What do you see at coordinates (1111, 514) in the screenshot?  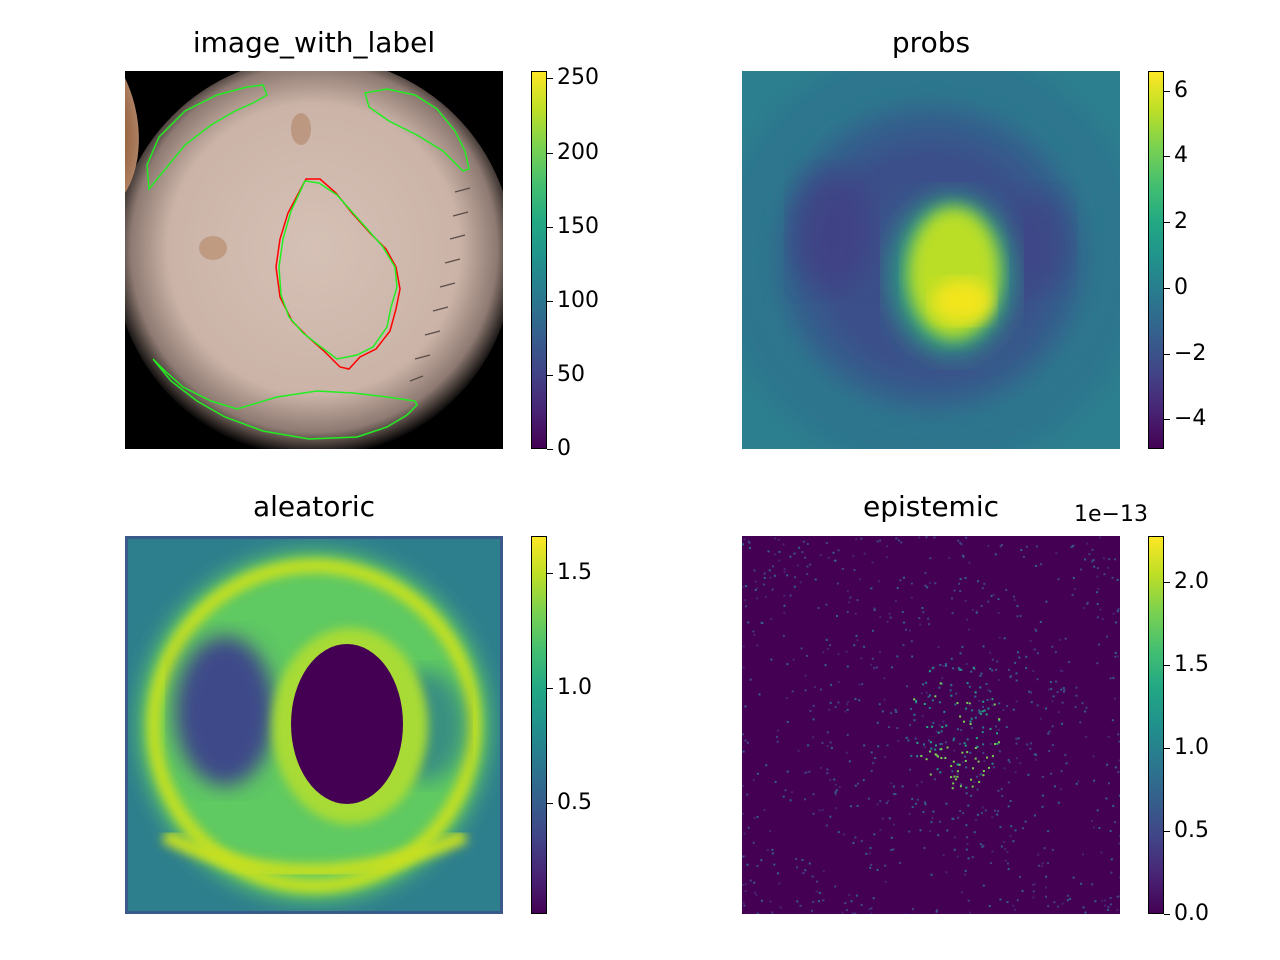 I see `colorbar-offset-text: 1e−13` at bounding box center [1111, 514].